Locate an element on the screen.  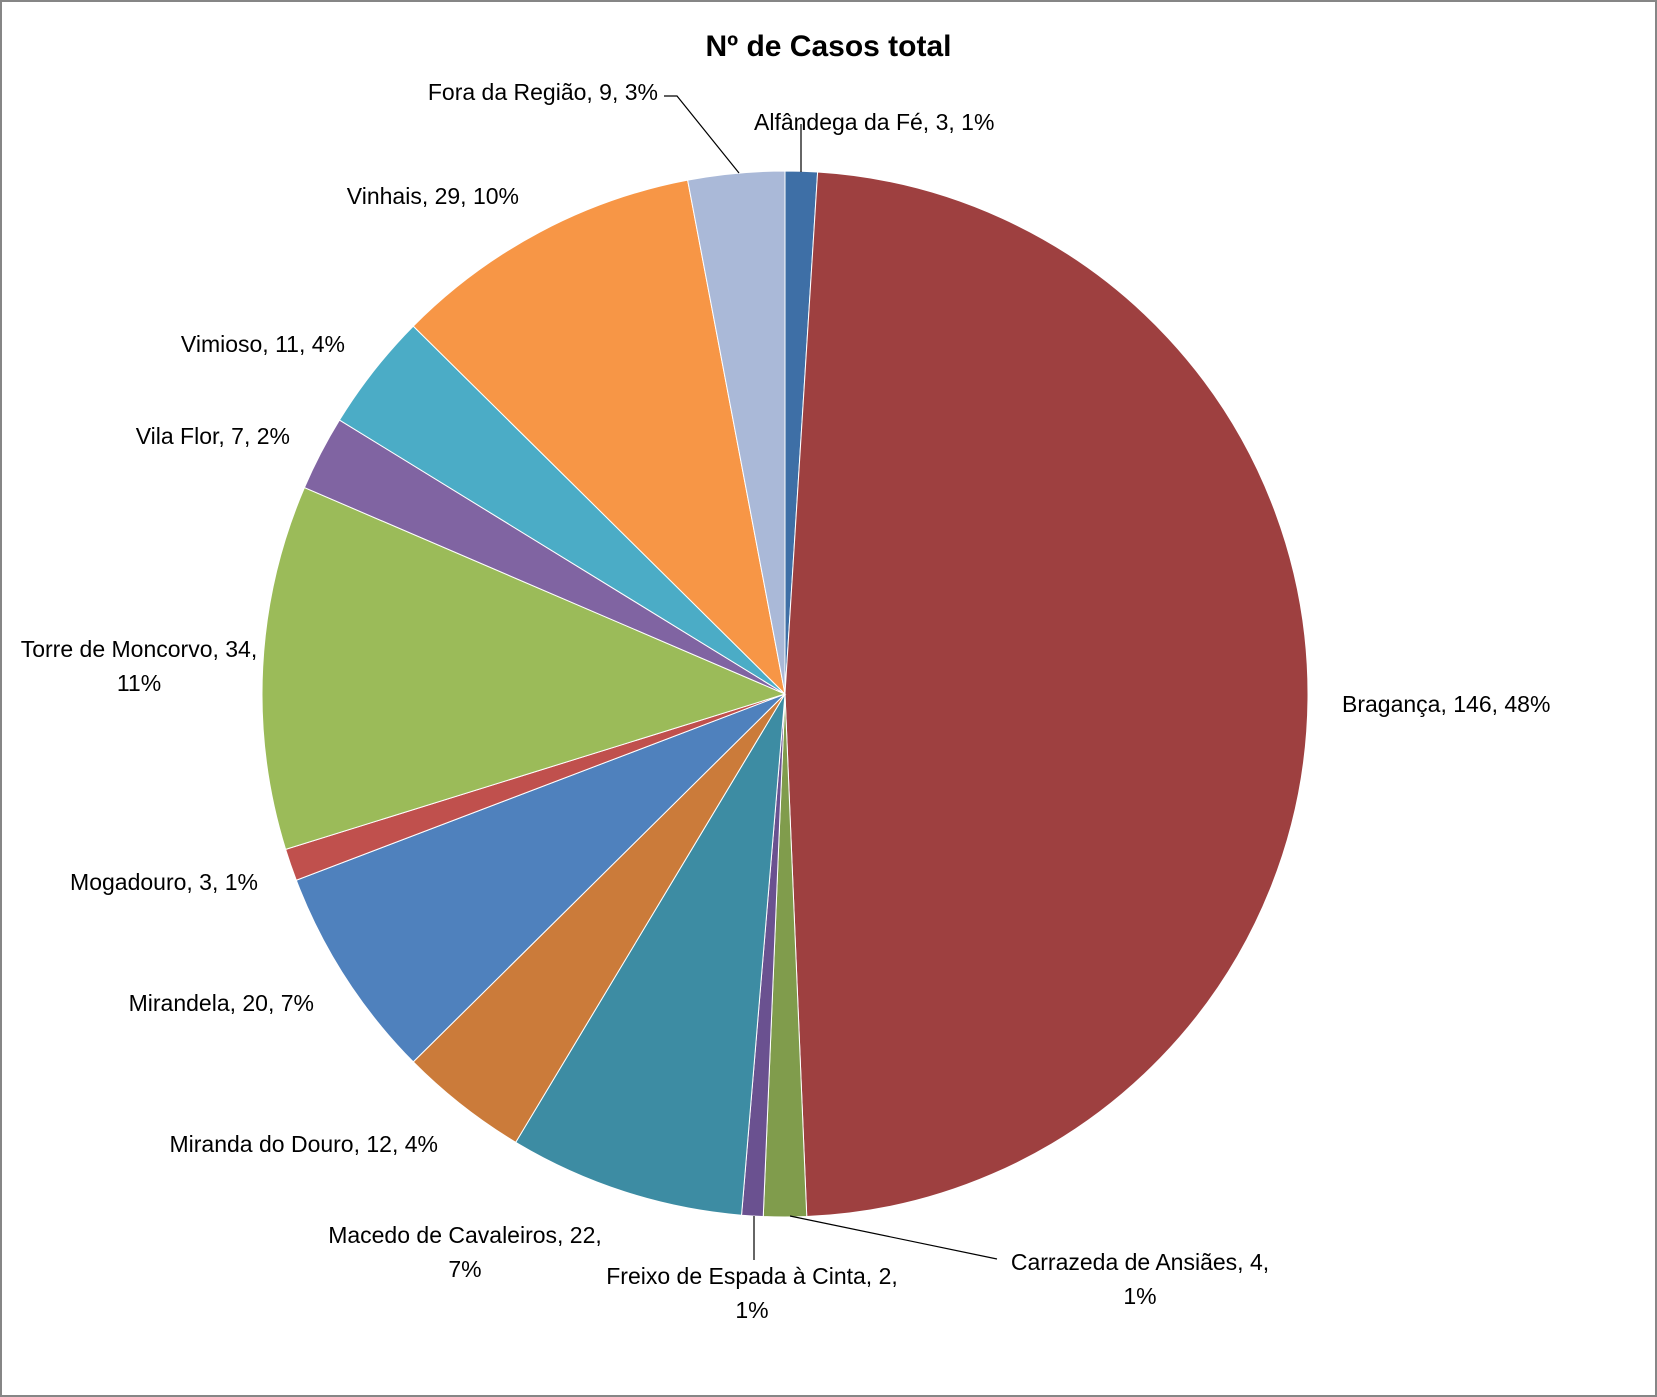
slice-data-label: Bragança, 146, 48% is located at coordinates (1446, 704).